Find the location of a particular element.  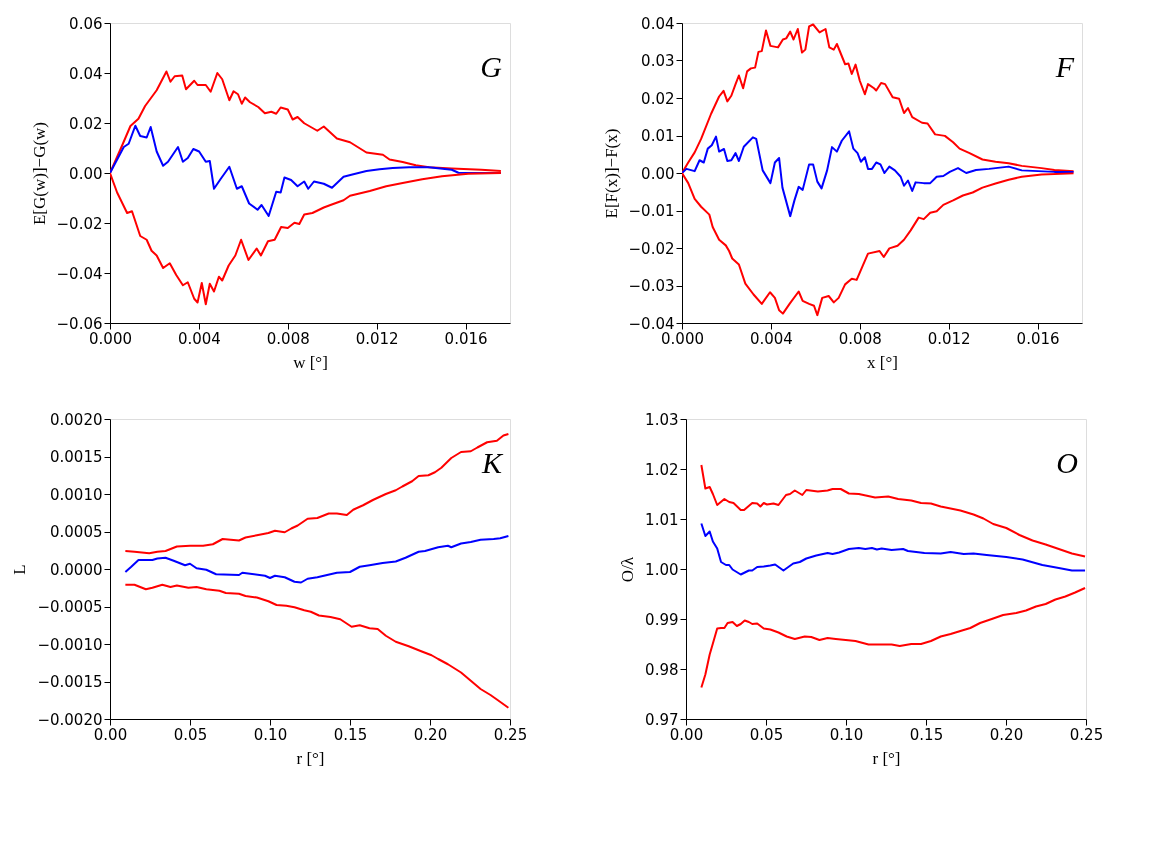

y-axis-title: E[F(x)]−F(x) is located at coordinates (611, 173).